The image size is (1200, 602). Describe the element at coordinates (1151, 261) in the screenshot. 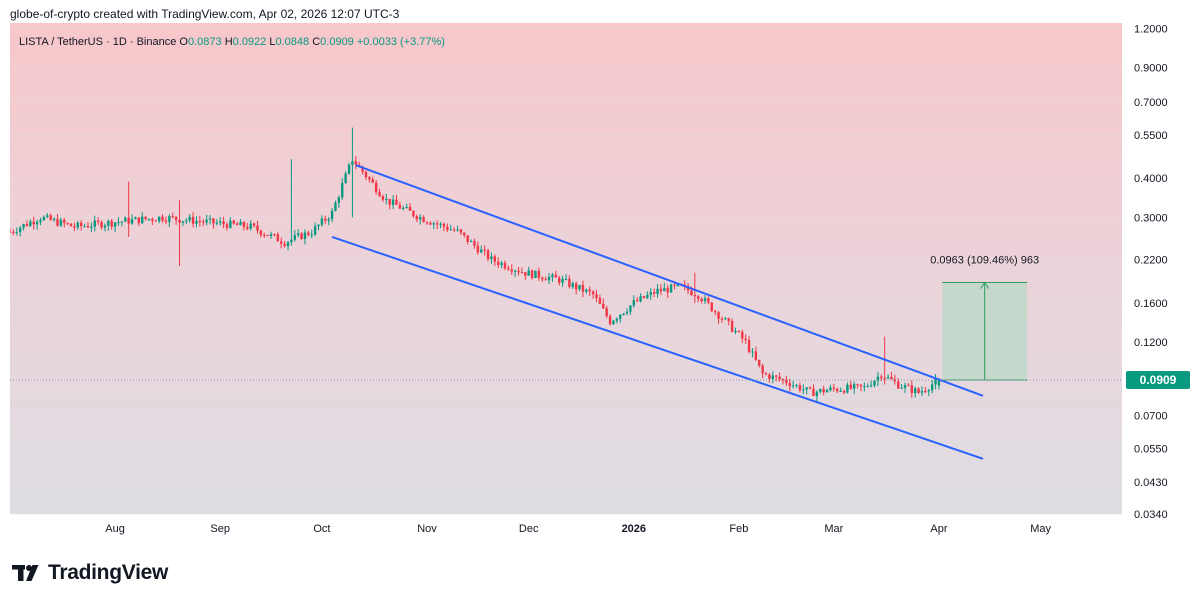

I see `price-axis-label: 0.2200` at that location.